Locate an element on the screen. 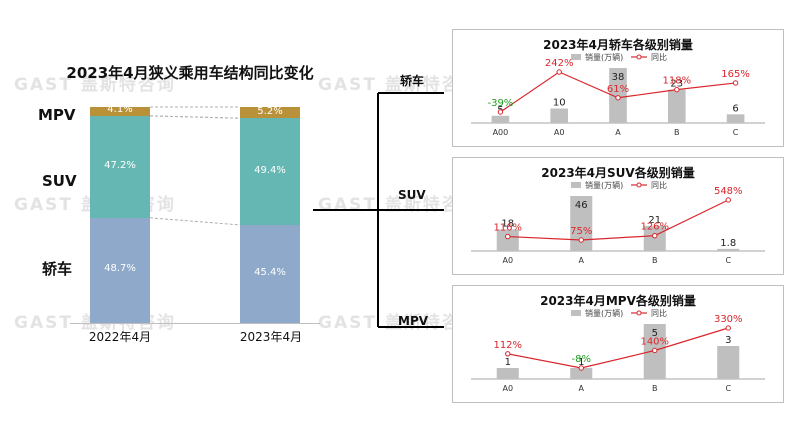  segment-label-suv: SUV is located at coordinates (59, 181).